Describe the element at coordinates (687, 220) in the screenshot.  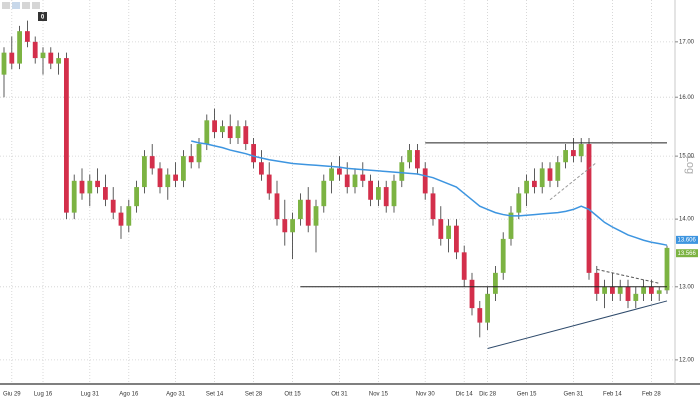
I see `y-tick-label: 14.00` at that location.